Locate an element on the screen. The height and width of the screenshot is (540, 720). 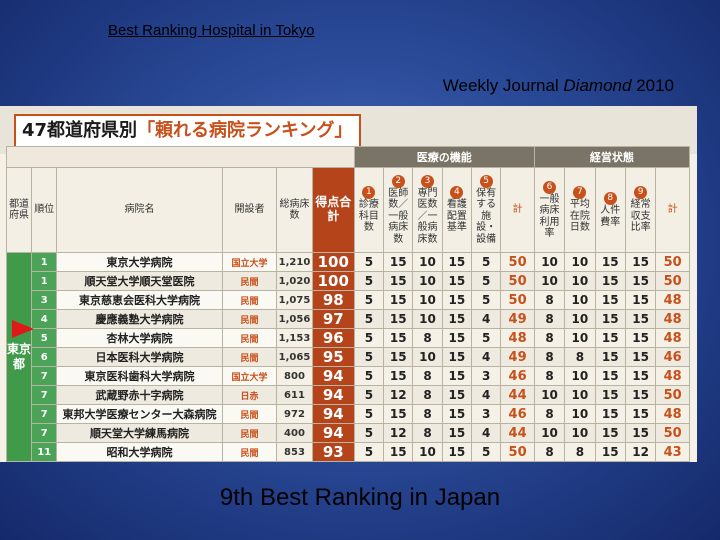
col-header-g9: 9 経常収支比率 is located at coordinates (640, 210).